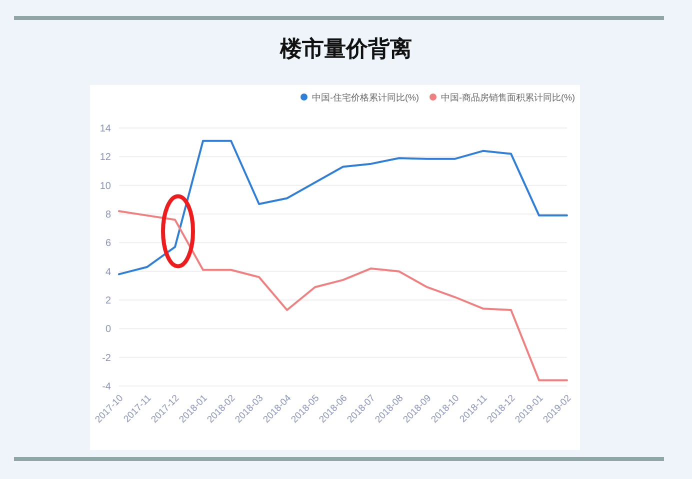  Describe the element at coordinates (108, 330) in the screenshot. I see `y-tick-label: 0` at that location.